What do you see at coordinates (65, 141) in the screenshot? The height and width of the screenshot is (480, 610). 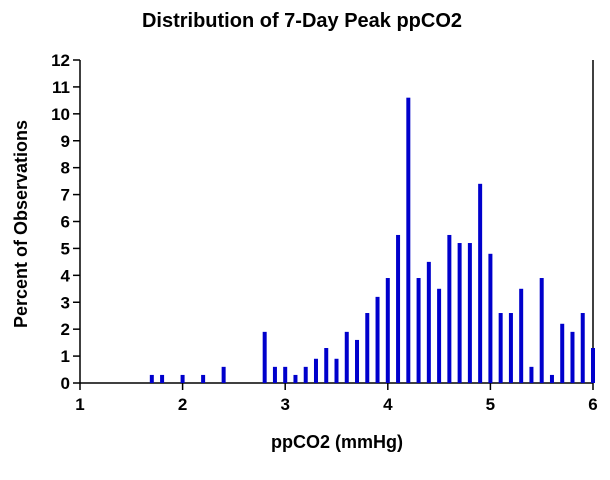 I see `y-tick-label: 9` at bounding box center [65, 141].